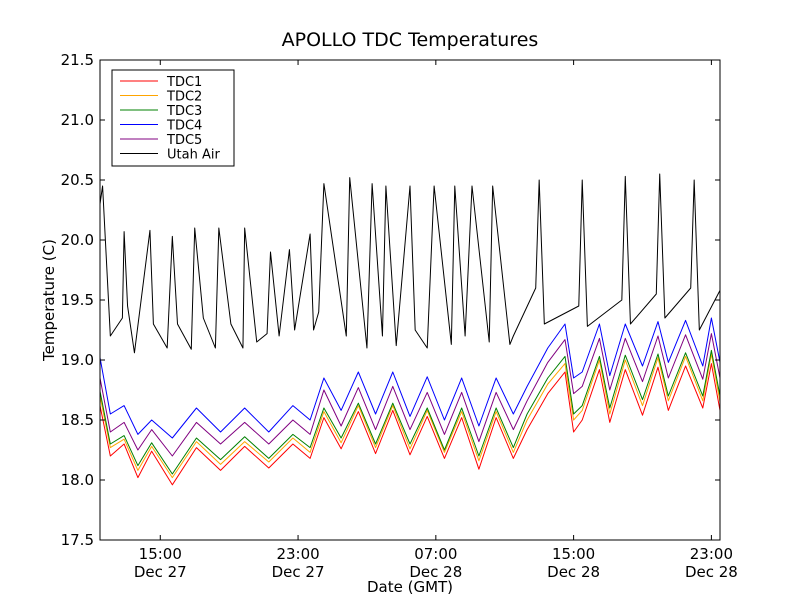  Describe the element at coordinates (77, 240) in the screenshot. I see `y-tick-label: 20.0` at that location.